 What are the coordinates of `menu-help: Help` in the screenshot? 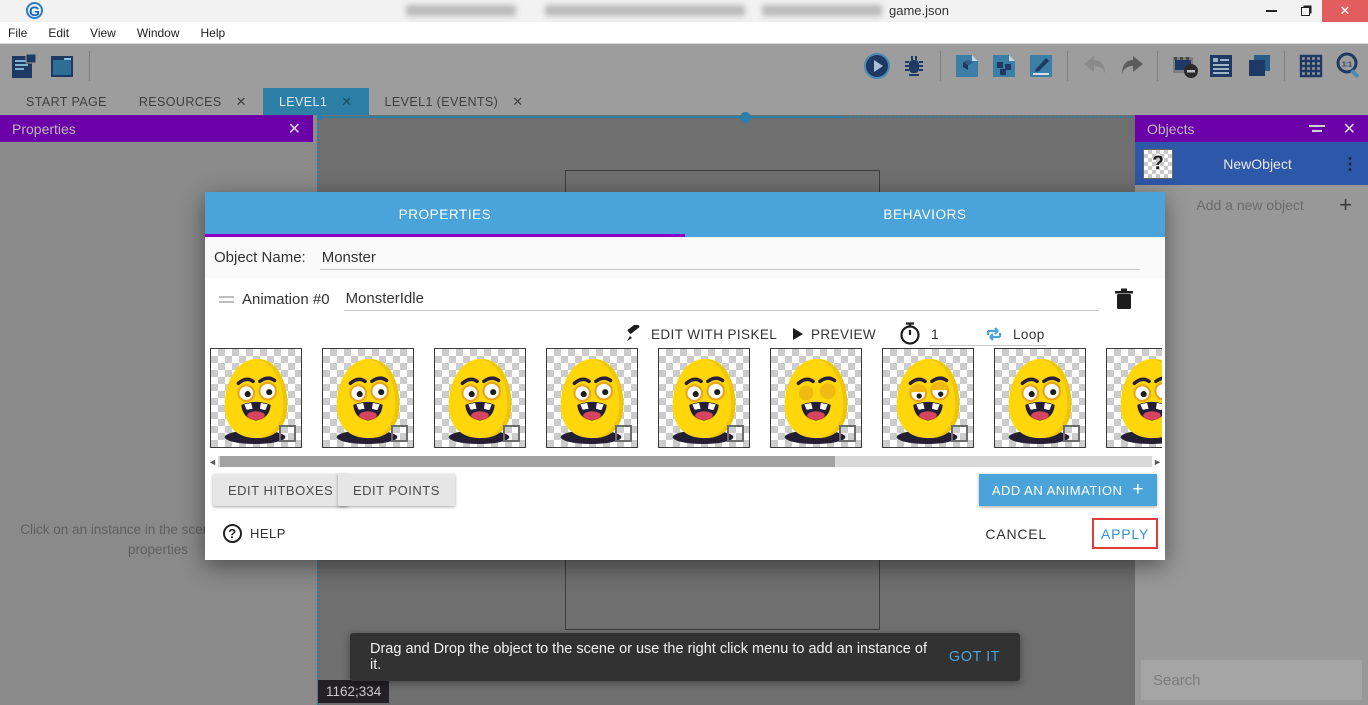 It's located at (213, 32).